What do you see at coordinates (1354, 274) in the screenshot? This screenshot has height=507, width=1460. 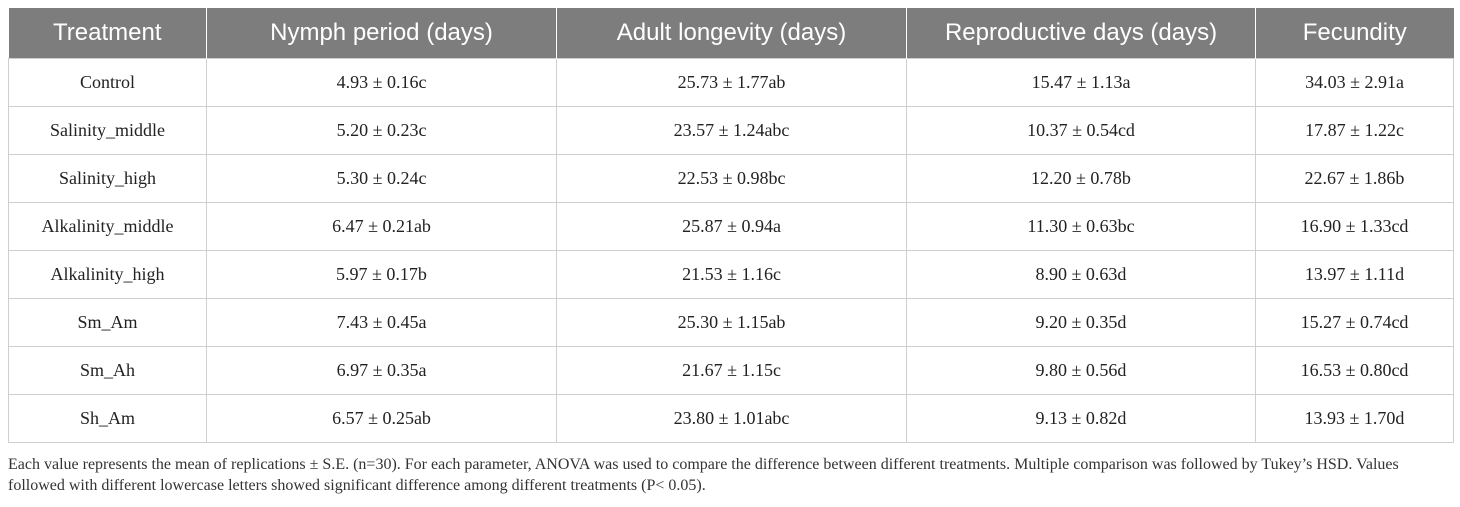 I see `table-cell: 13.97 ± 1.11d` at bounding box center [1354, 274].